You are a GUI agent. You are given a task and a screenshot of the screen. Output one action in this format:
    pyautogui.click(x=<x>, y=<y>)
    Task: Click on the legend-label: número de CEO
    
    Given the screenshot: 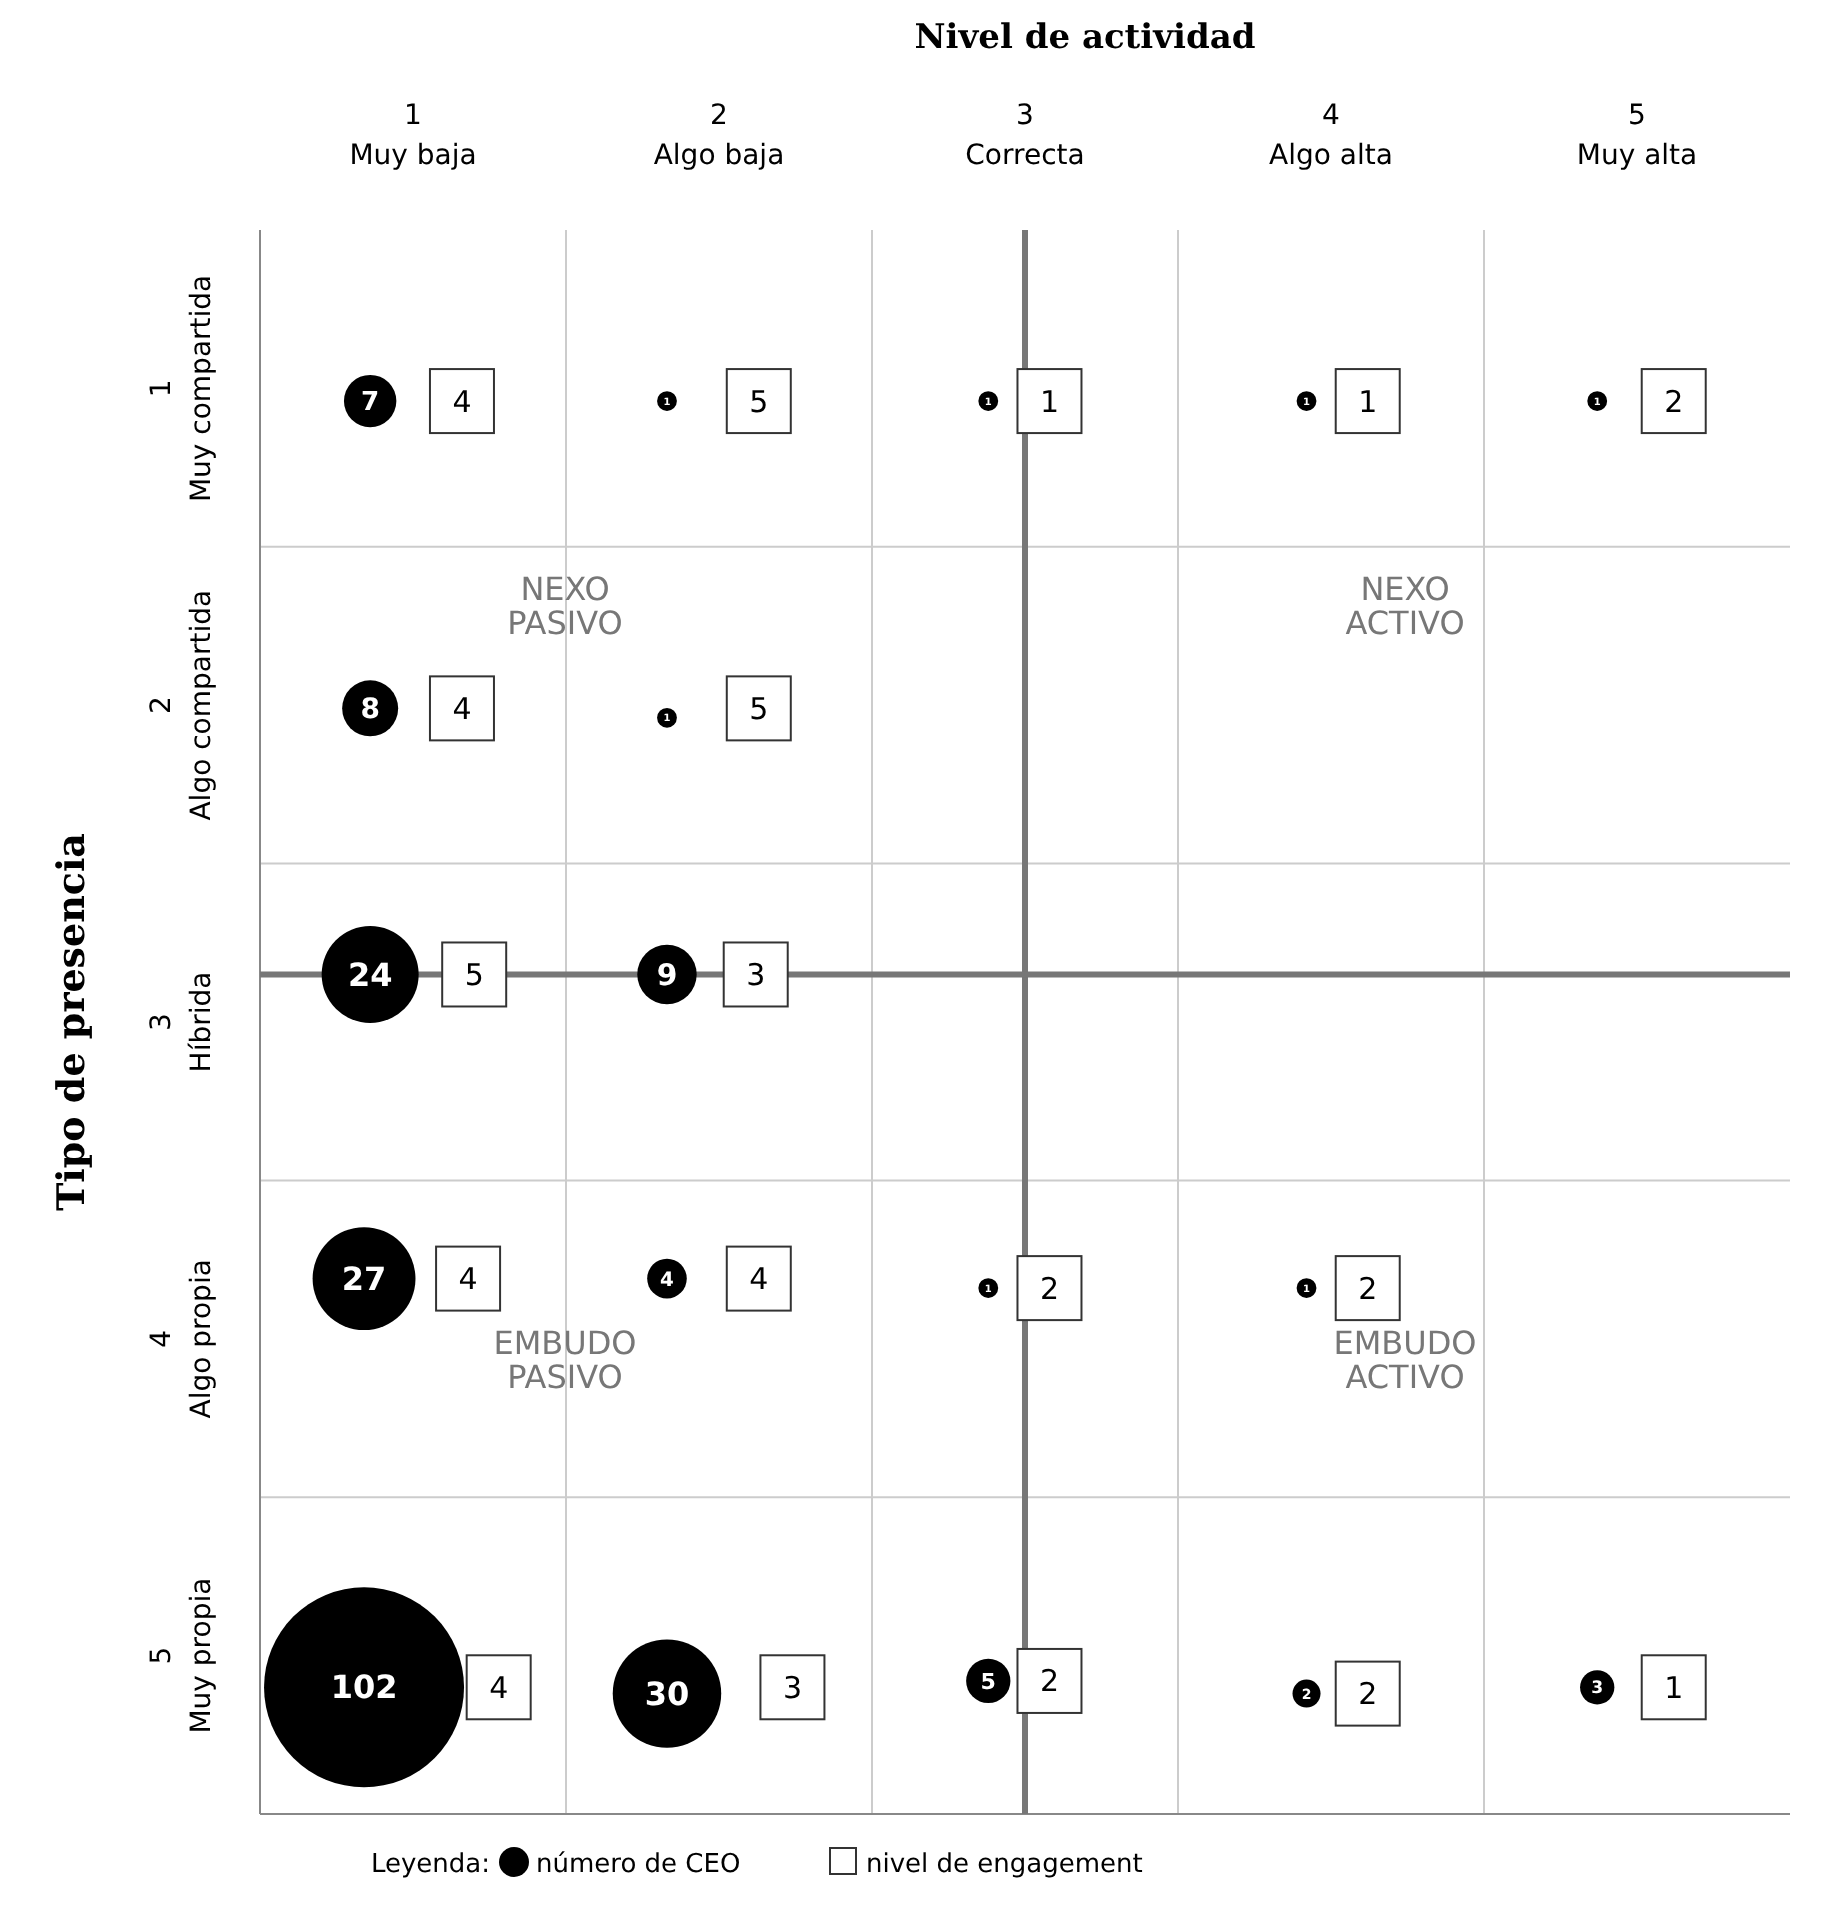 What is the action you would take?
    pyautogui.click(x=638, y=1865)
    